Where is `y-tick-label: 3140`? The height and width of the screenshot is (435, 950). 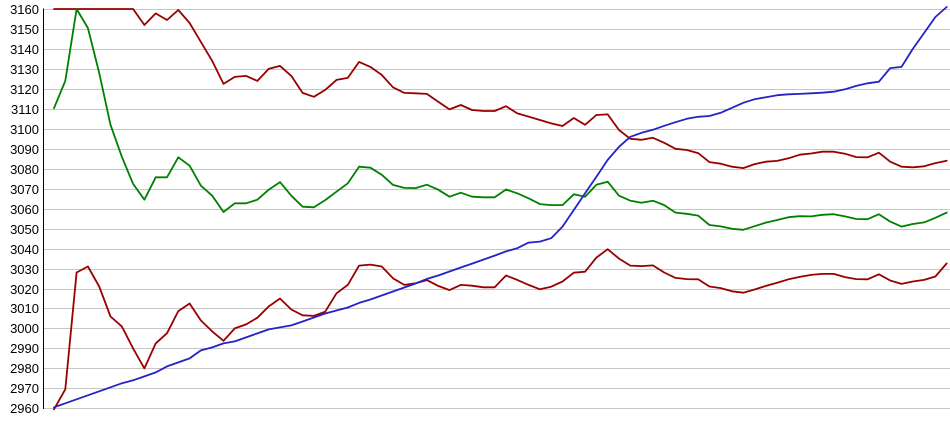 y-tick-label: 3140 is located at coordinates (24, 49).